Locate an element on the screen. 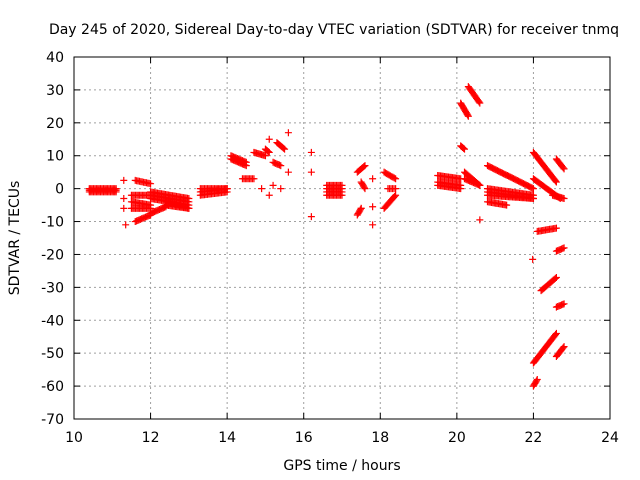 This screenshot has height=480, width=640. x-tick-label: 14 is located at coordinates (227, 438).